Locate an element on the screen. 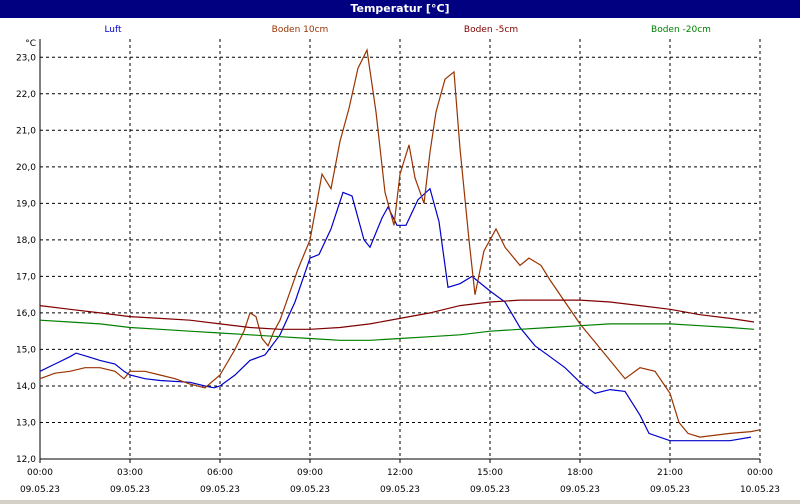  legend-entry: Boden -5cm is located at coordinates (491, 30).